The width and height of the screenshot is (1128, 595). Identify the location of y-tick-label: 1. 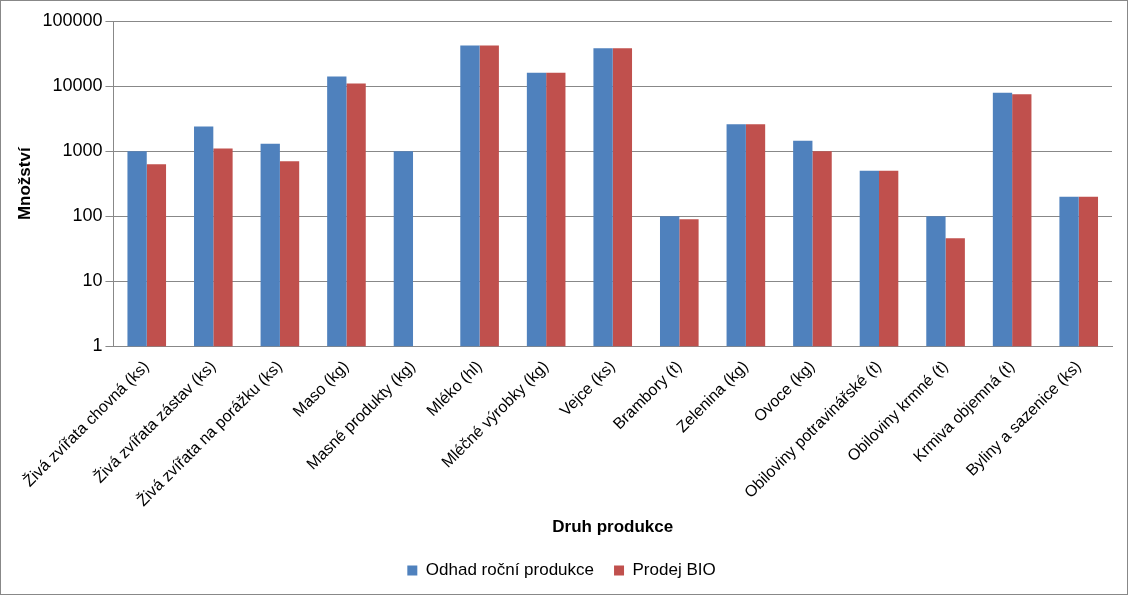
(97, 345).